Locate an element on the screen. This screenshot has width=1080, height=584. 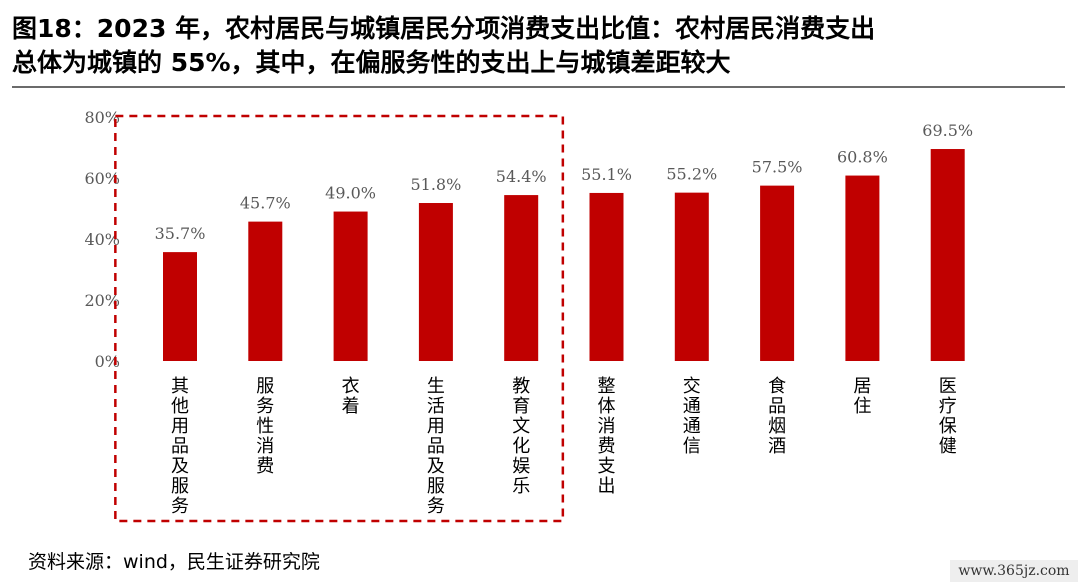
bar-value-label: 57.5% is located at coordinates (777, 167).